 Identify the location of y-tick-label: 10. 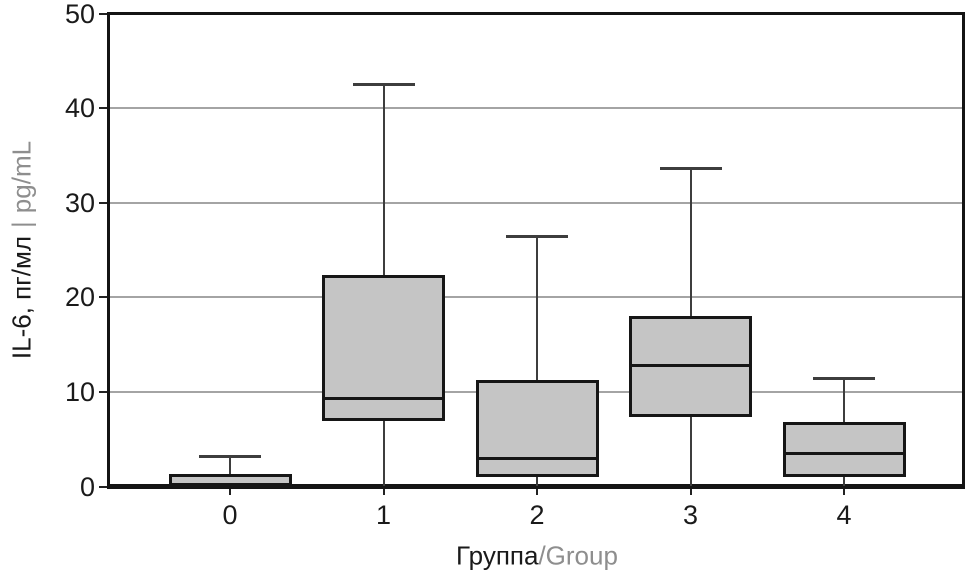
(79, 391).